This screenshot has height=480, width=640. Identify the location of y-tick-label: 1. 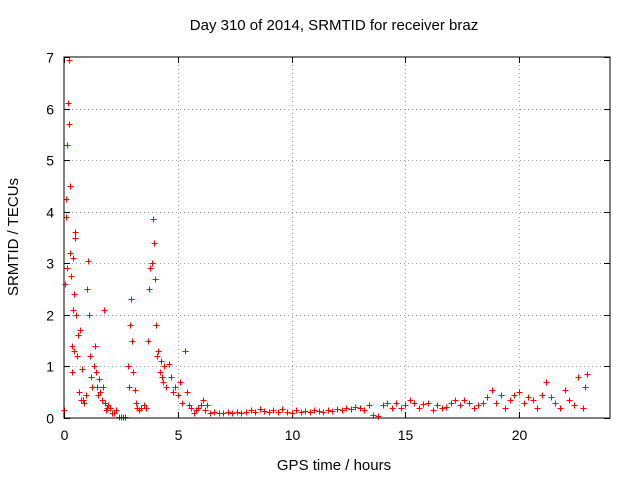
(50, 367).